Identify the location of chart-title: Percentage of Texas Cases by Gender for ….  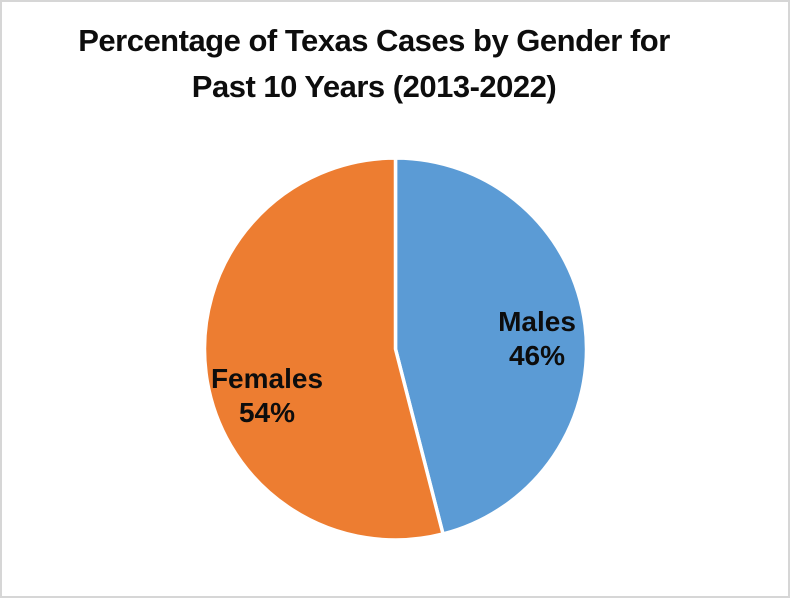
(374, 64).